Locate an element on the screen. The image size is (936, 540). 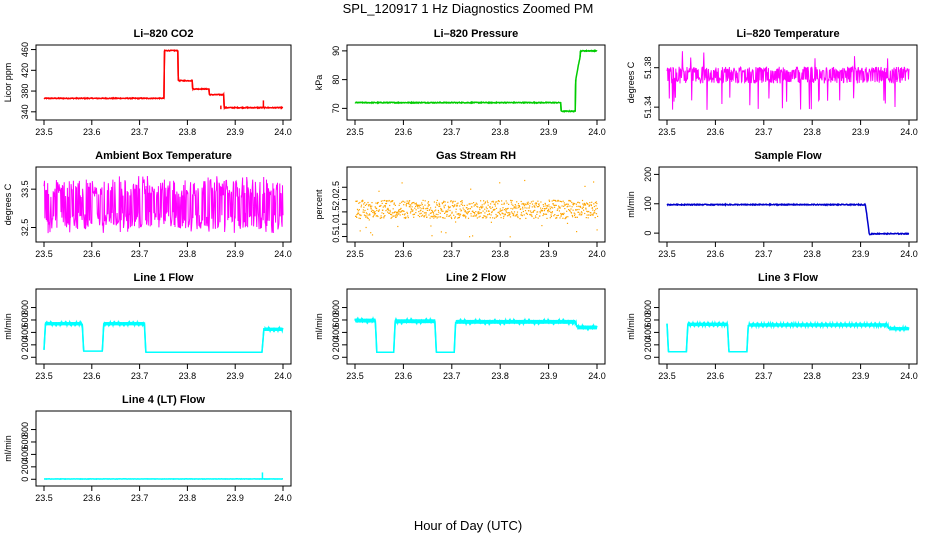
y-tick-label: 2.0 is located at coordinates (336, 199).